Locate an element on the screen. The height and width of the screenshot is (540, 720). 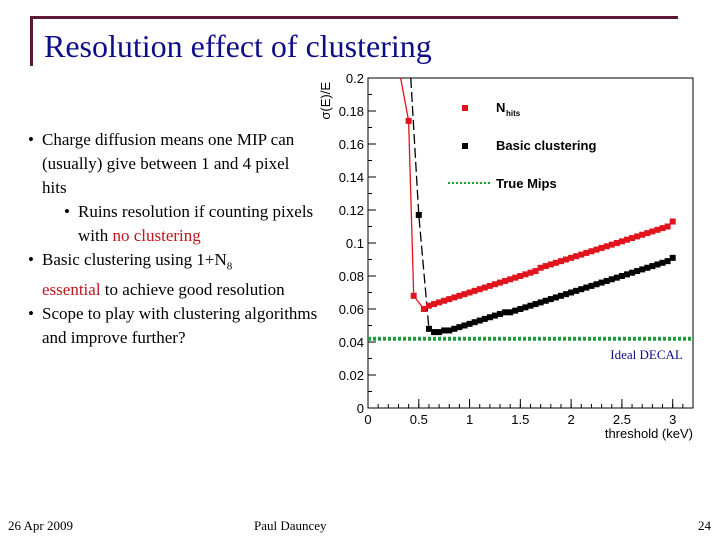
page-title: Resolution effect of clustering is located at coordinates (238, 46).